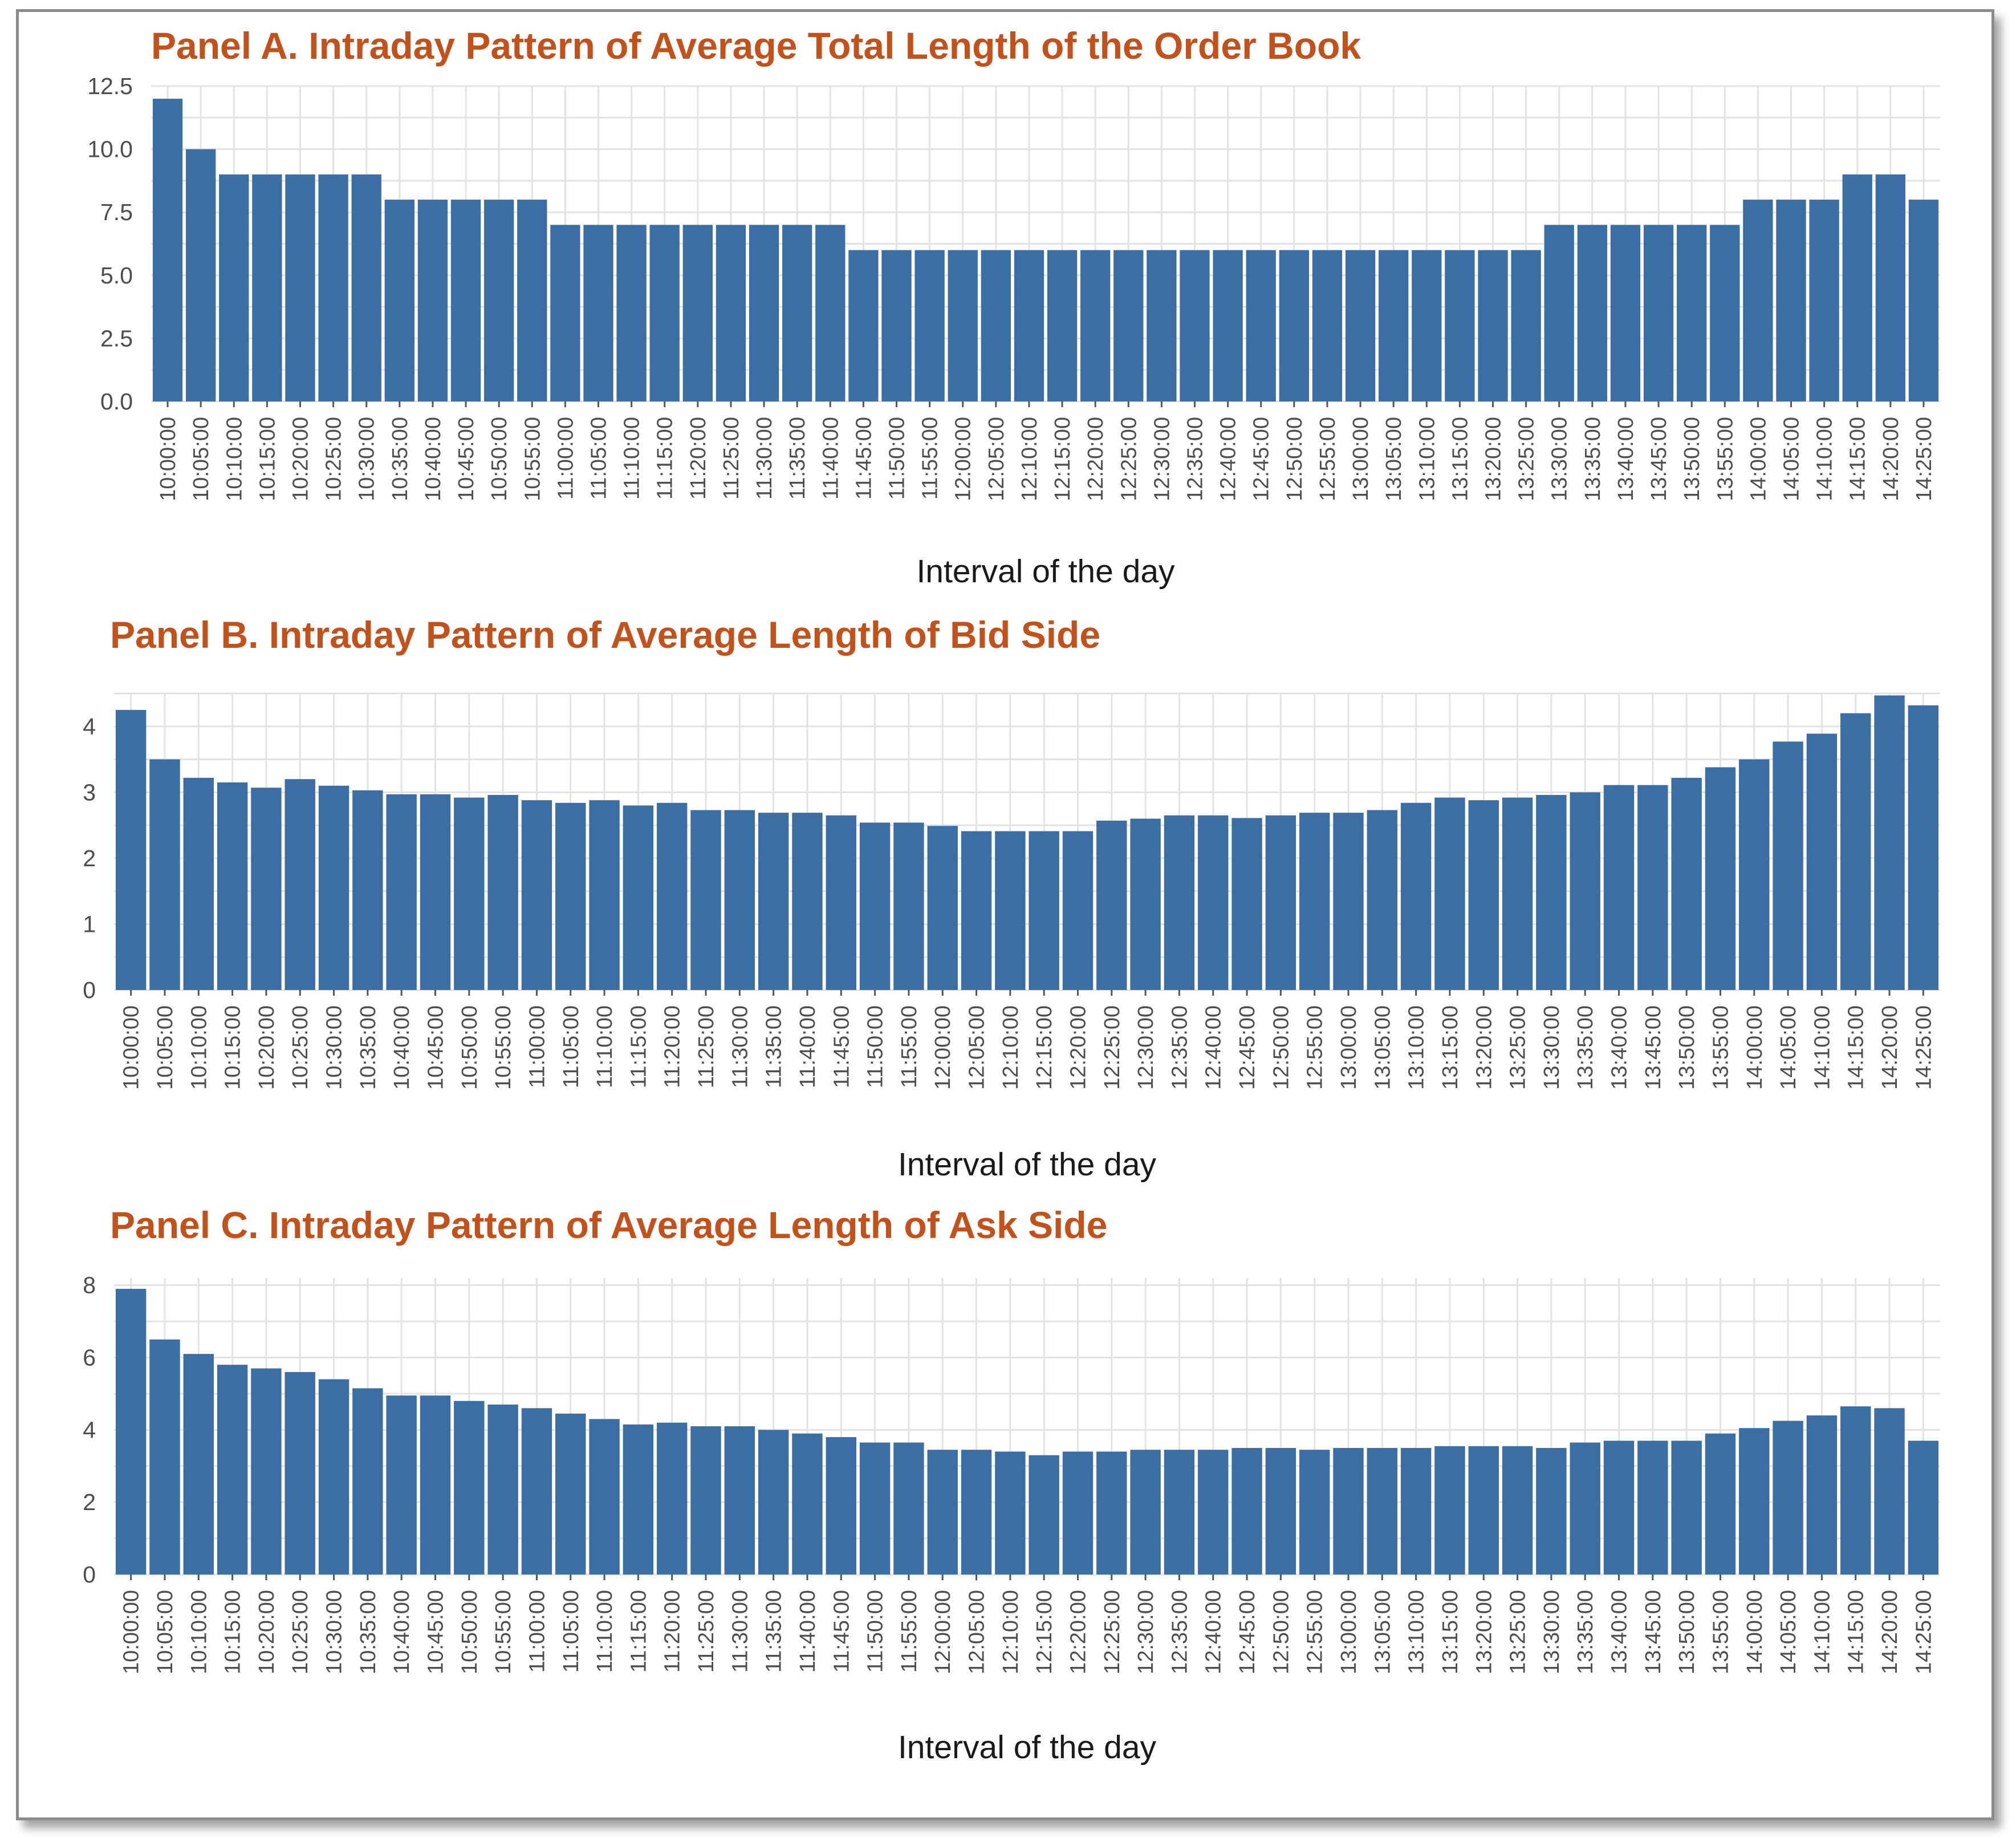 This screenshot has width=2016, height=1838. Describe the element at coordinates (1078, 1632) in the screenshot. I see `panel-c-x-tick-label: 12:20:00` at that location.